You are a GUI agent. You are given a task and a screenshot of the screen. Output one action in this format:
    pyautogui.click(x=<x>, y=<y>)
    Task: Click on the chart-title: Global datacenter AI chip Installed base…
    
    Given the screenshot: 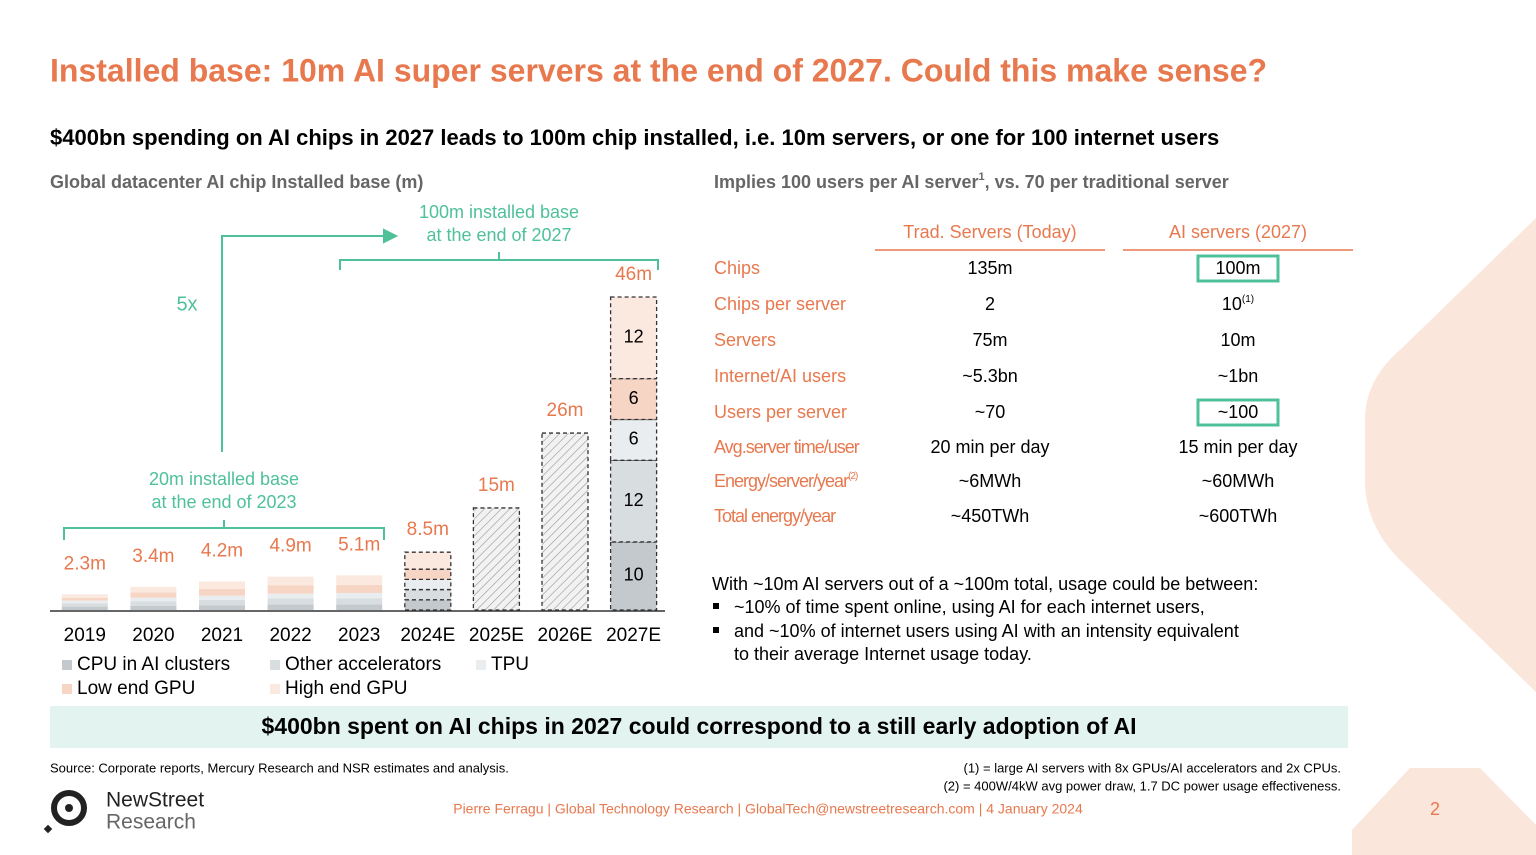 What is the action you would take?
    pyautogui.click(x=236, y=182)
    